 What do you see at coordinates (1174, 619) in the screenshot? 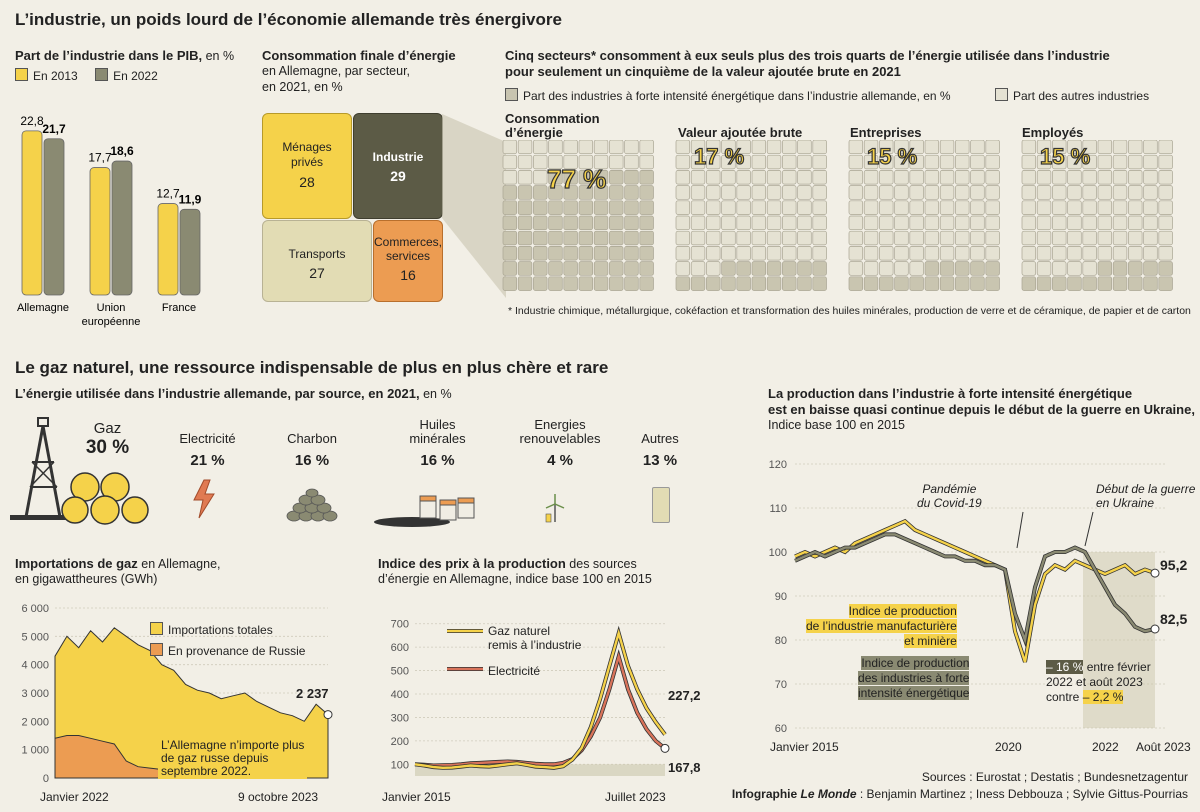
I see `prod-val-int: 82,5` at bounding box center [1174, 619].